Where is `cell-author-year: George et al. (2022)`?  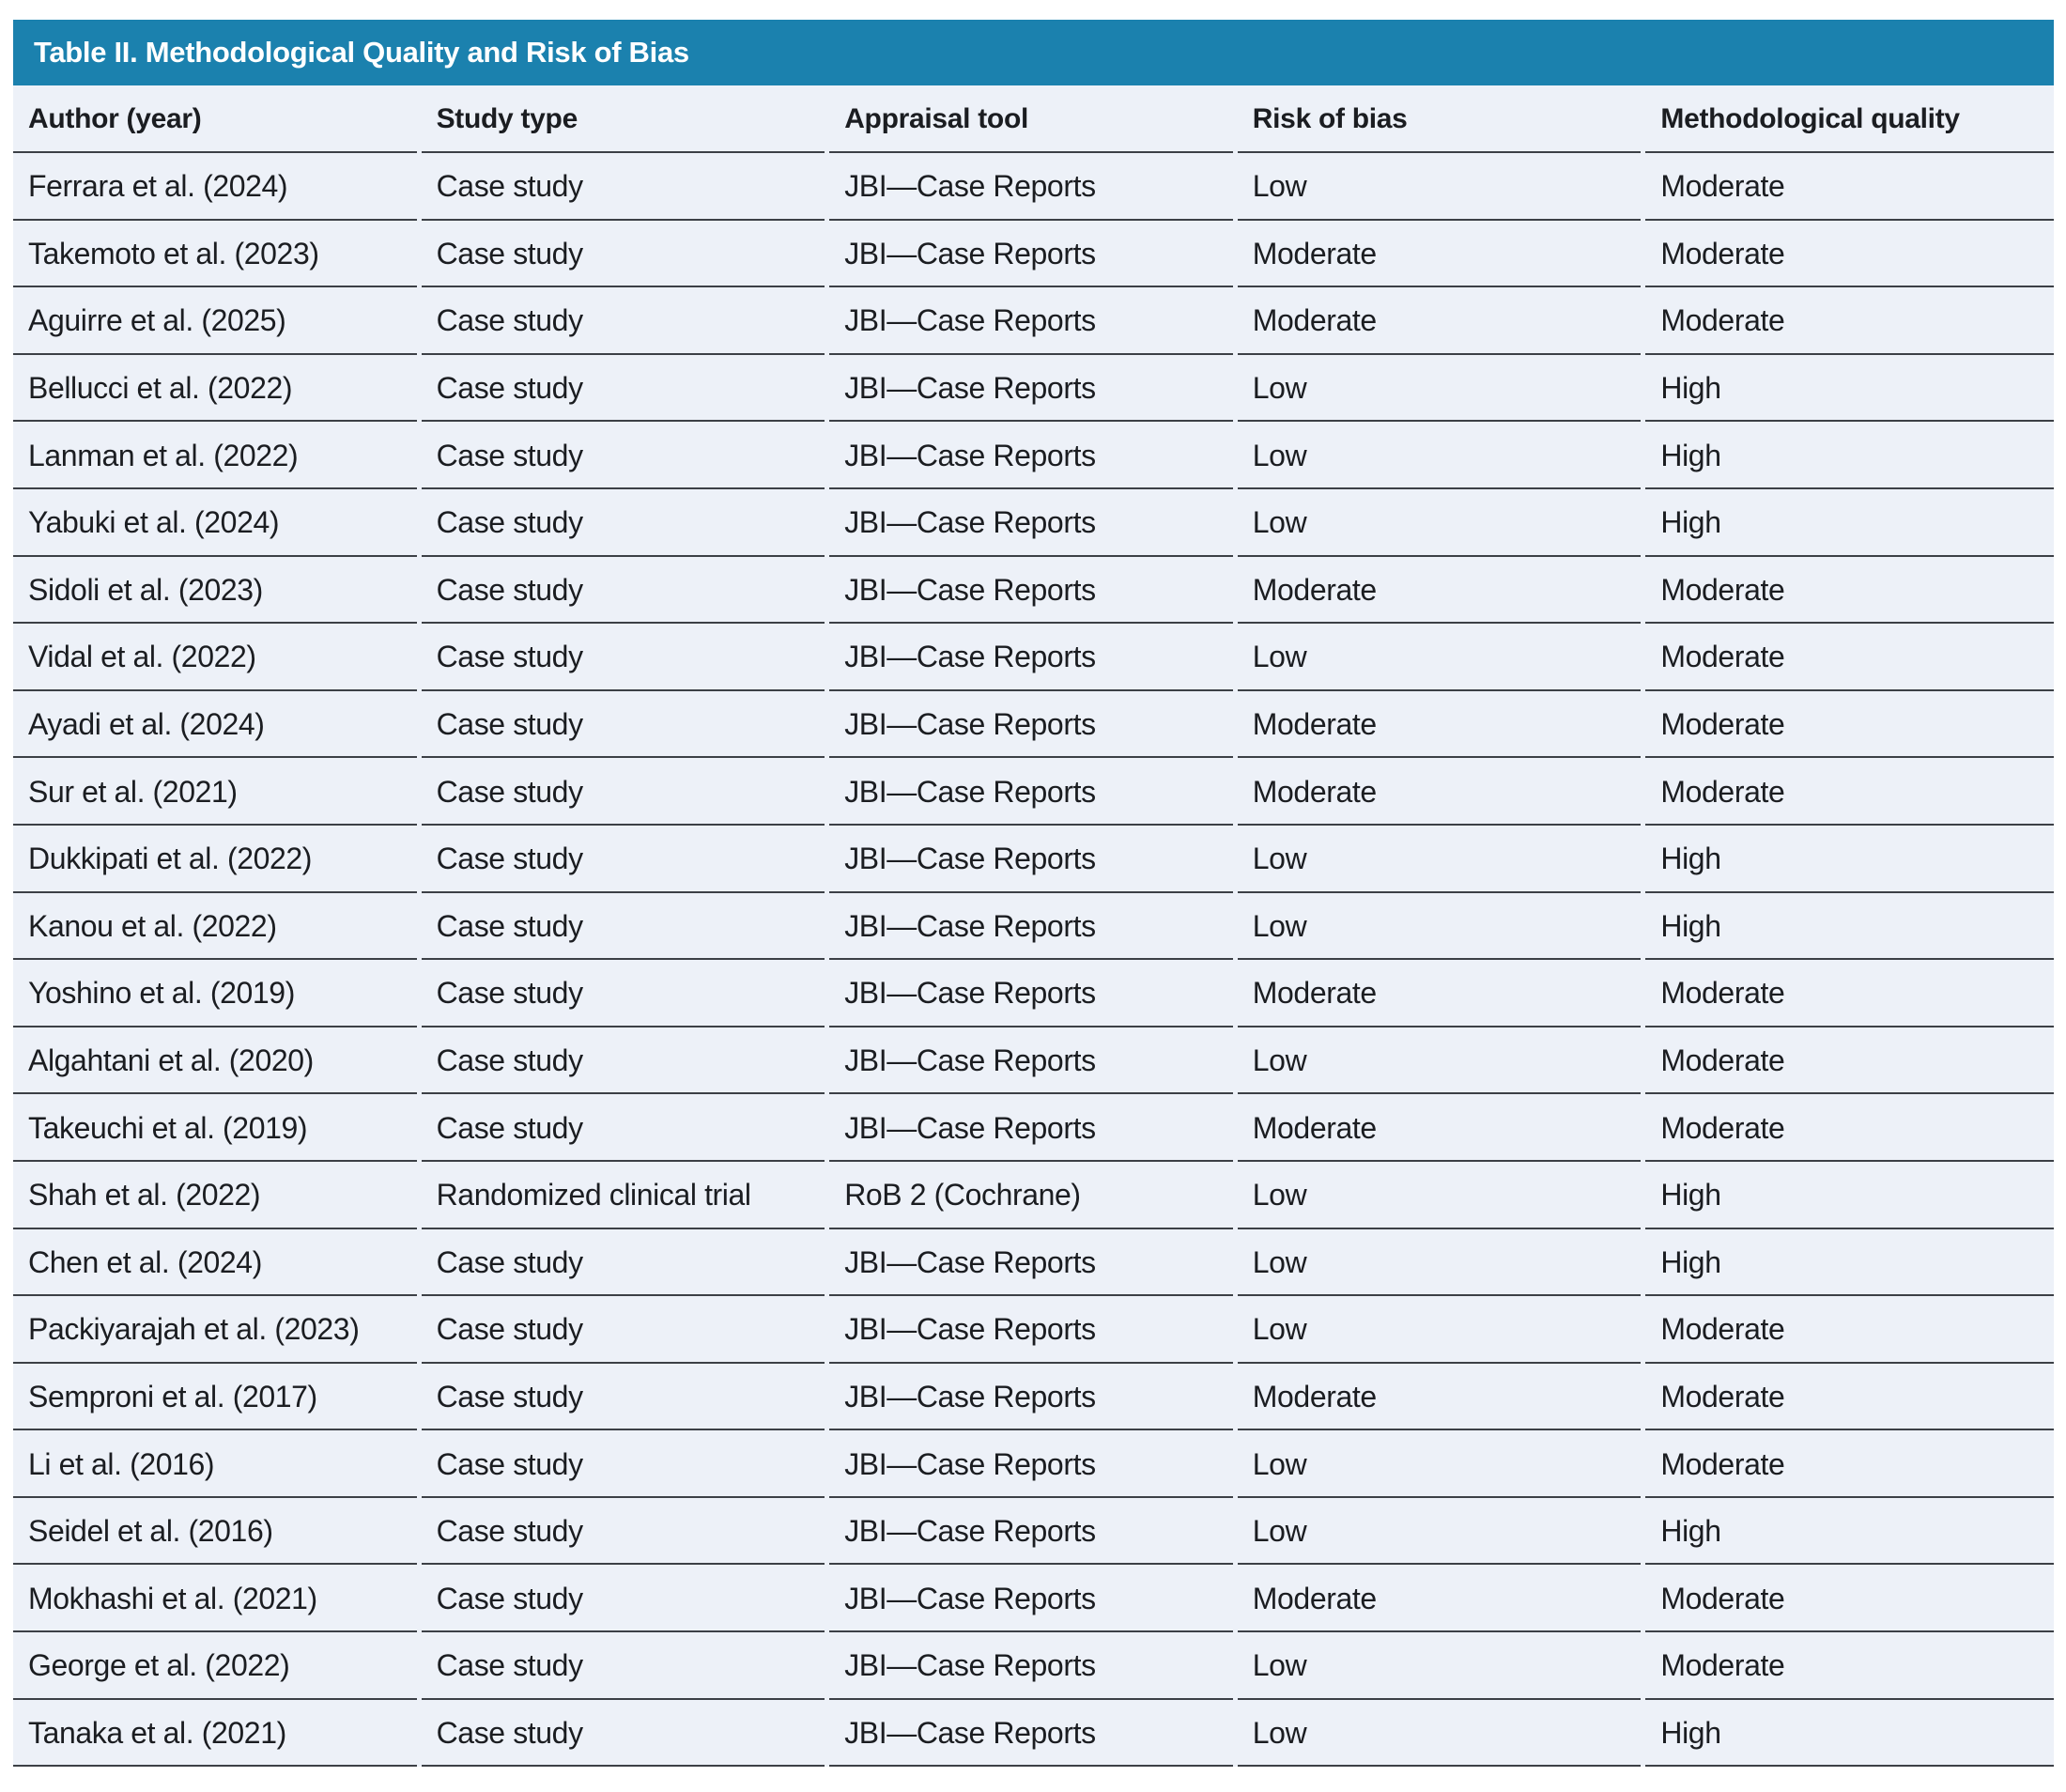 cell-author-year: George et al. (2022) is located at coordinates (217, 1666).